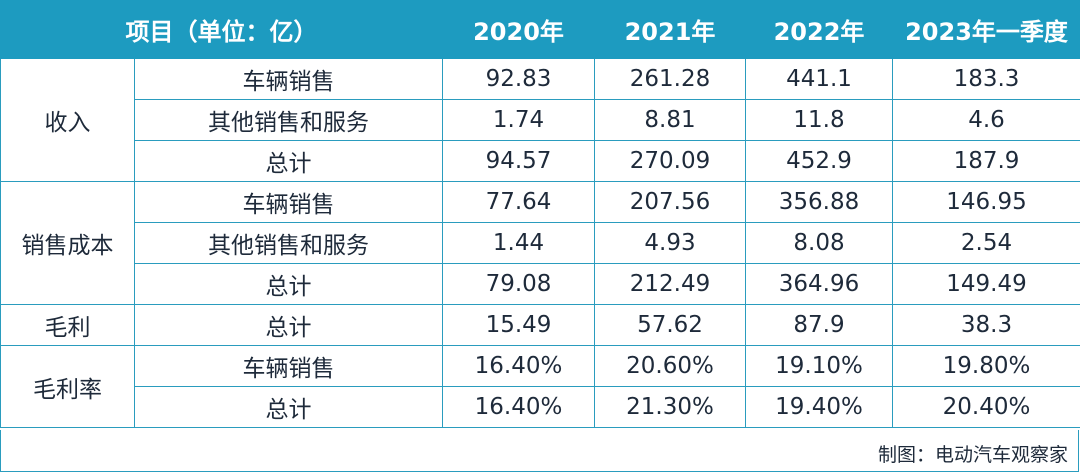  I want to click on cell: 364.96, so click(819, 284).